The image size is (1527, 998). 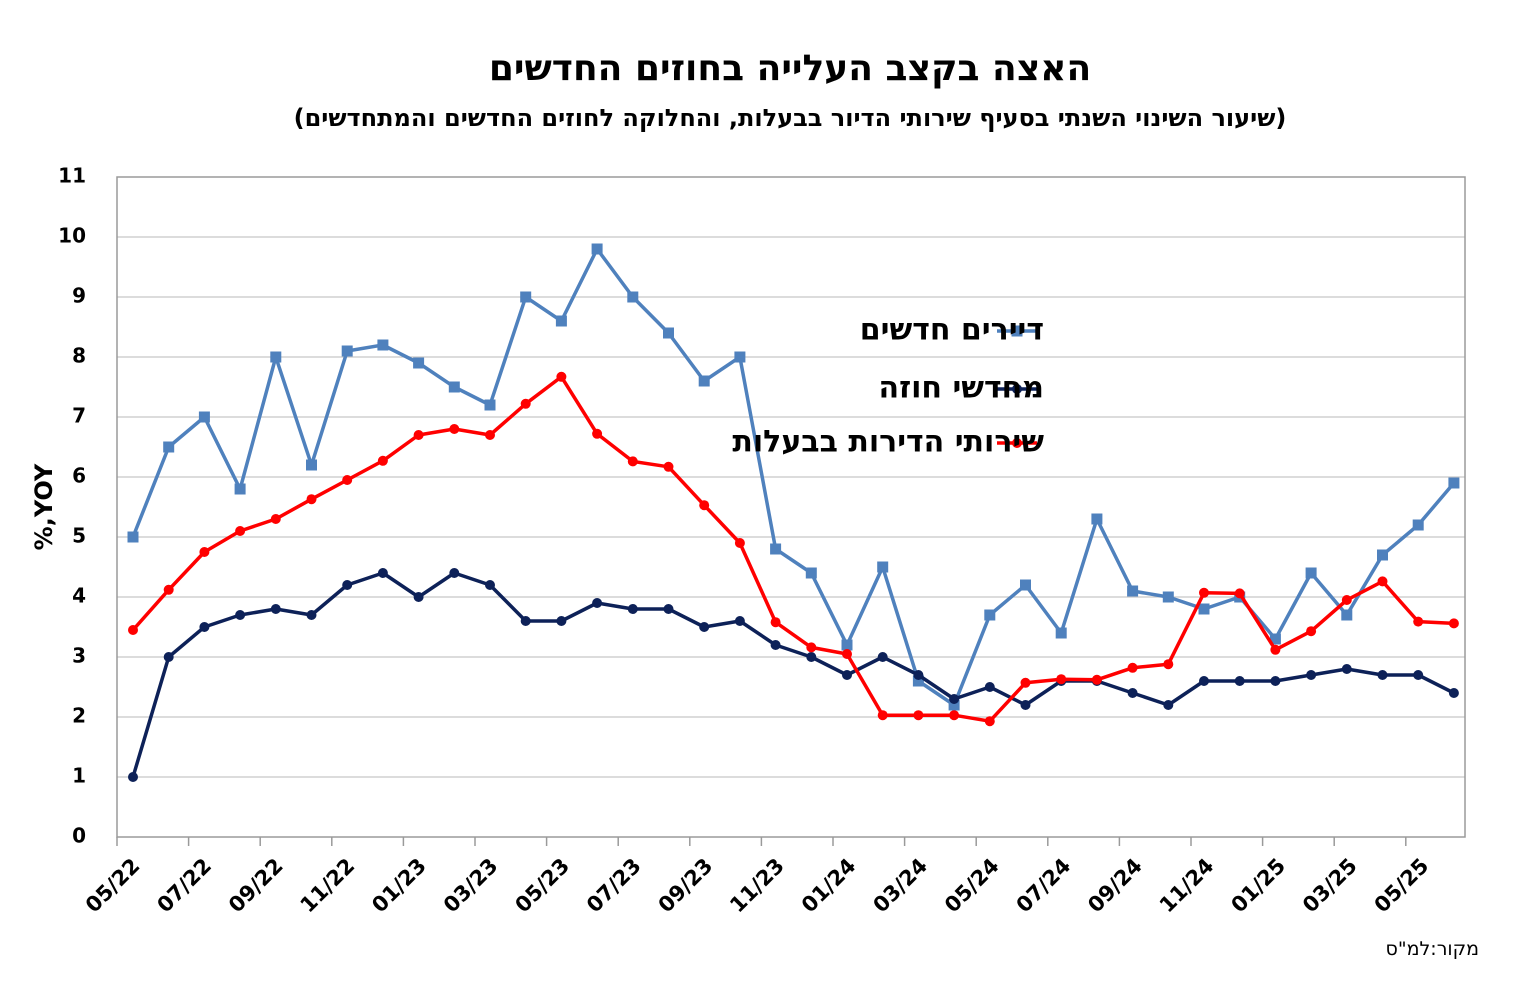 What do you see at coordinates (72, 176) in the screenshot?
I see `y-tick-label: 11` at bounding box center [72, 176].